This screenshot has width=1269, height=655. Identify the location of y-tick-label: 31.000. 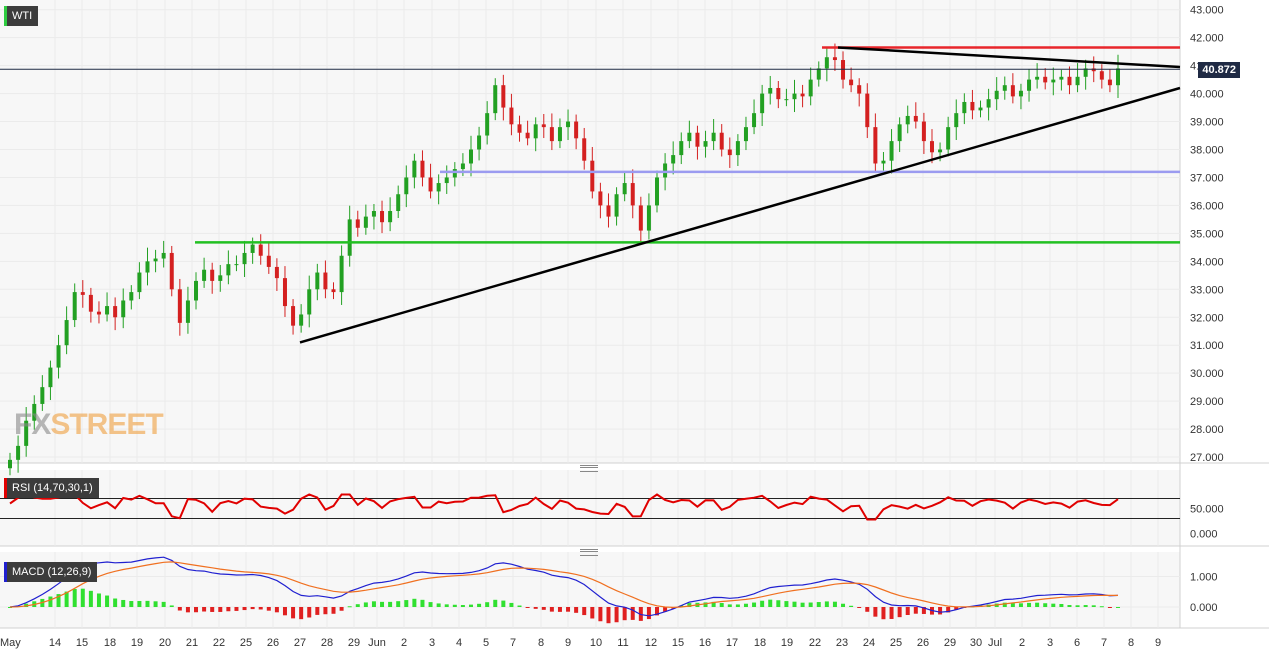
(1207, 346).